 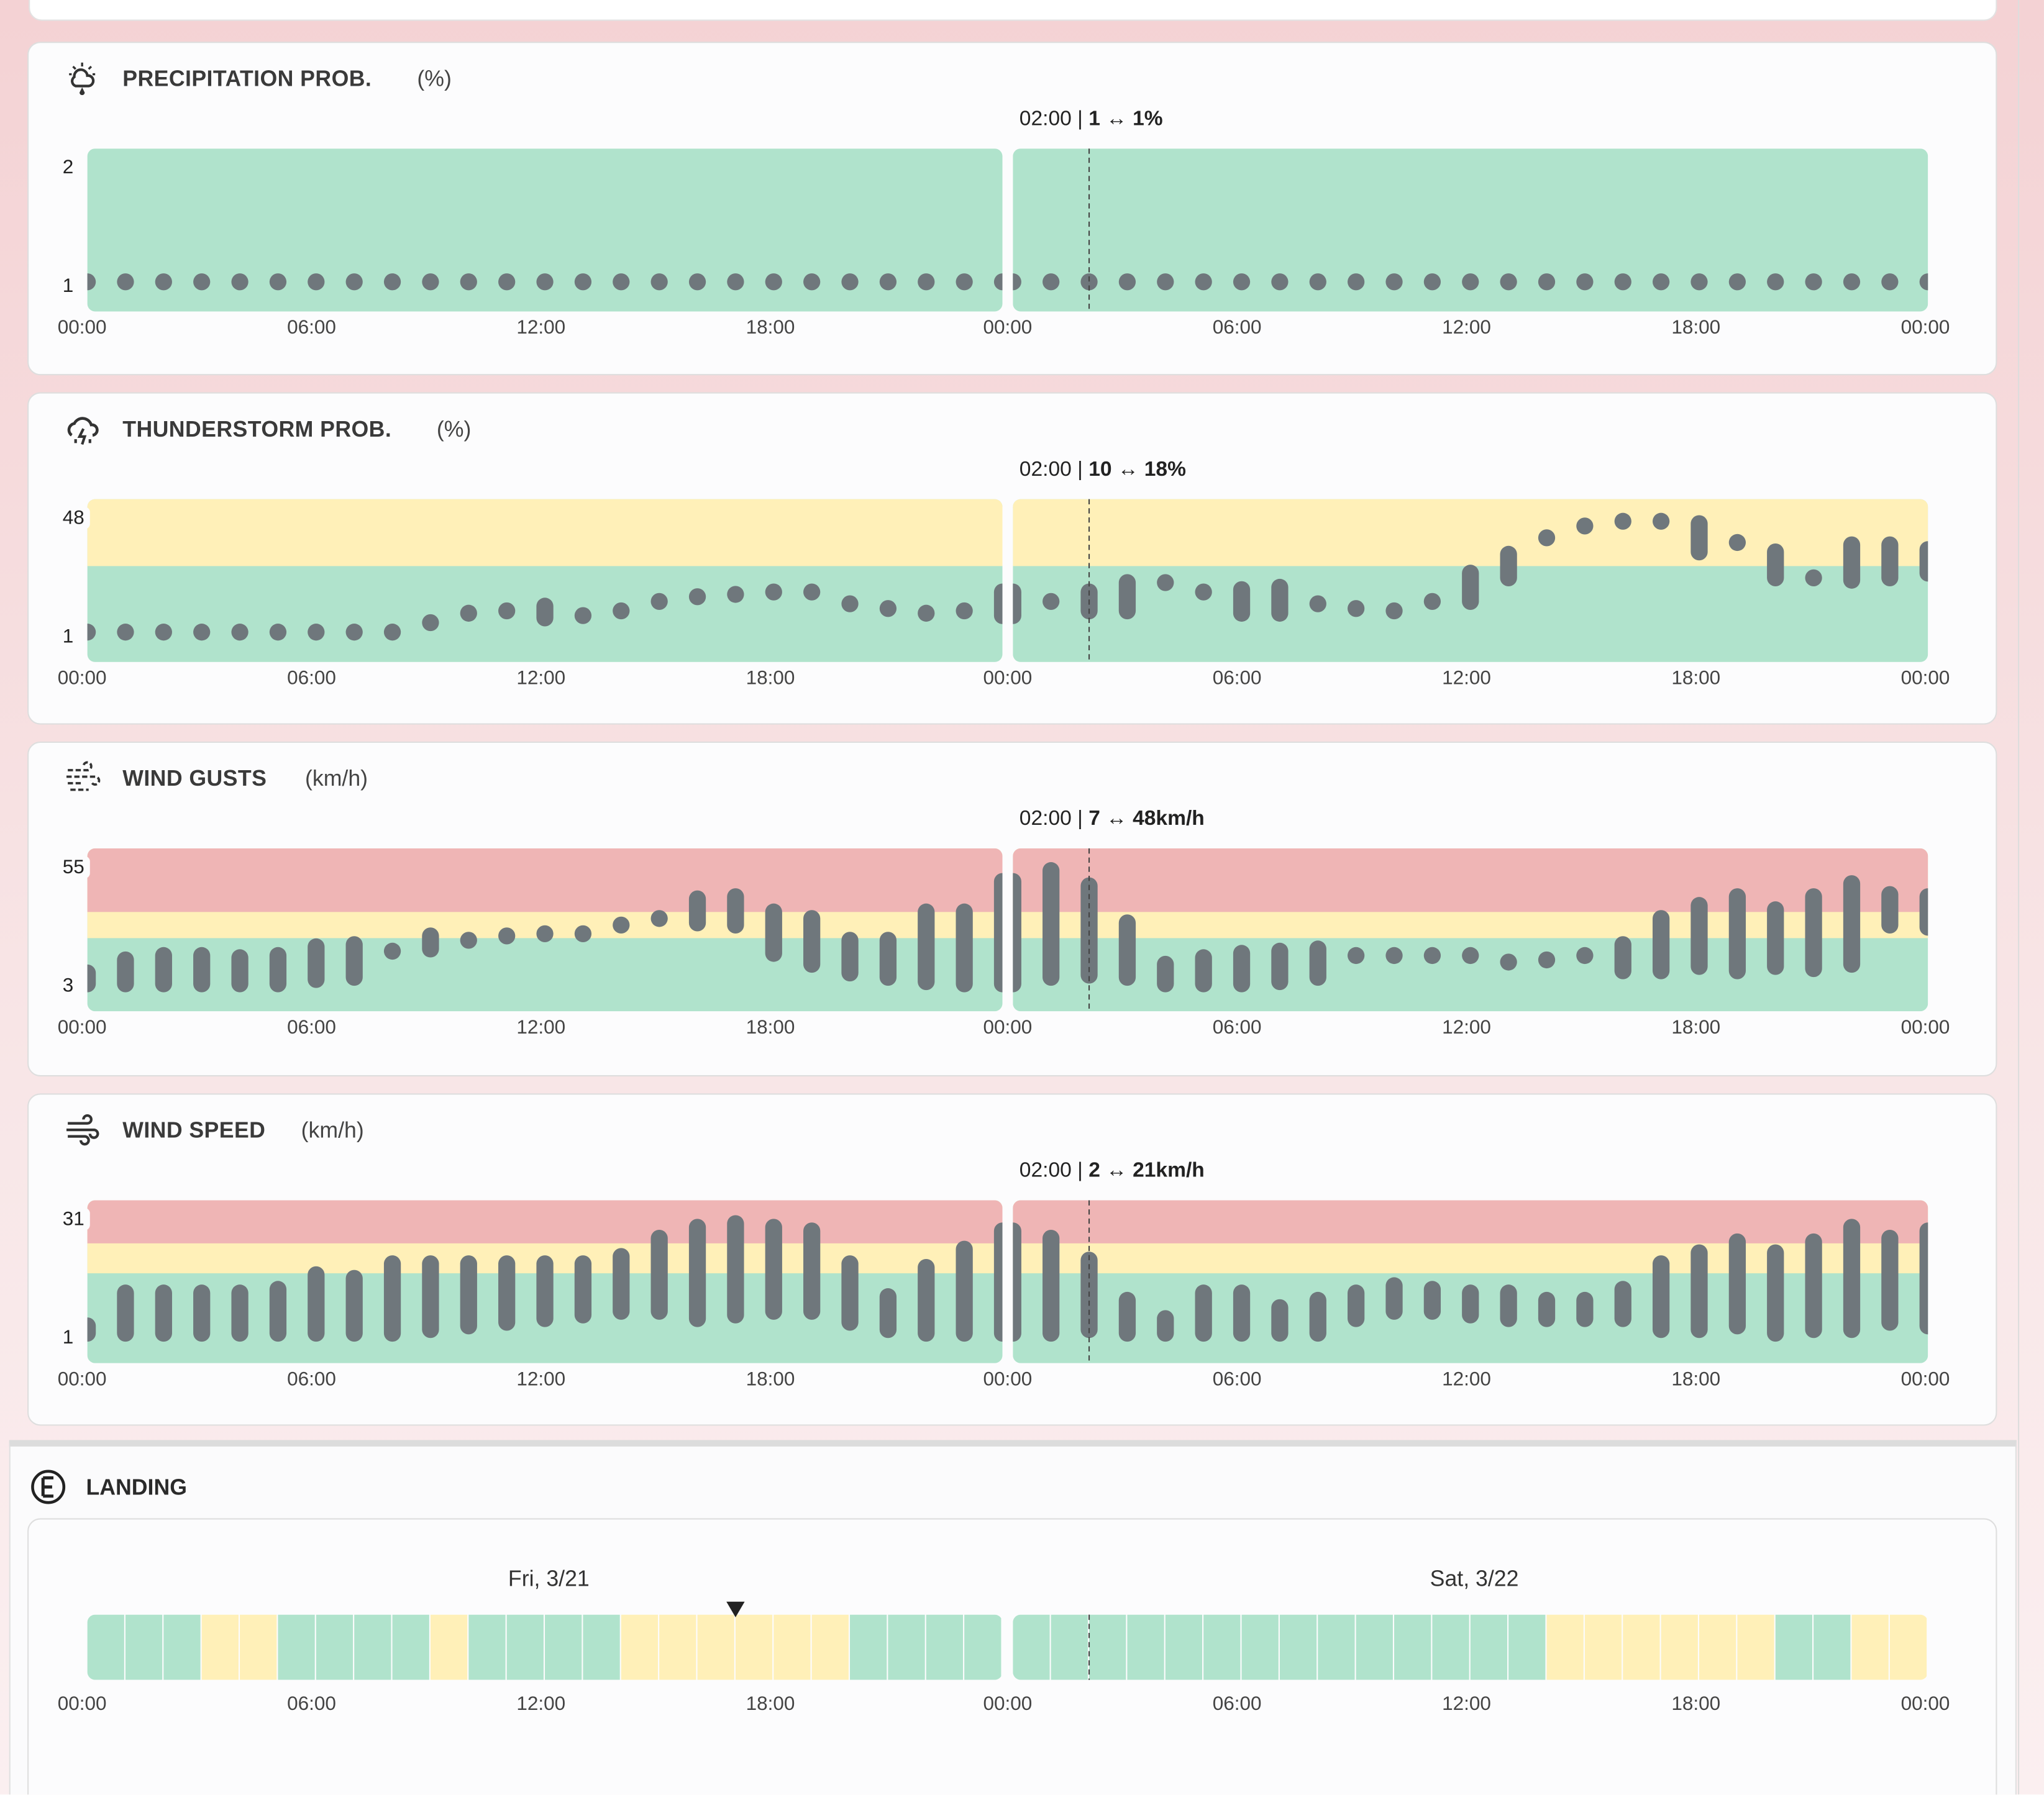 I want to click on chart-plot, so click(x=1007, y=580).